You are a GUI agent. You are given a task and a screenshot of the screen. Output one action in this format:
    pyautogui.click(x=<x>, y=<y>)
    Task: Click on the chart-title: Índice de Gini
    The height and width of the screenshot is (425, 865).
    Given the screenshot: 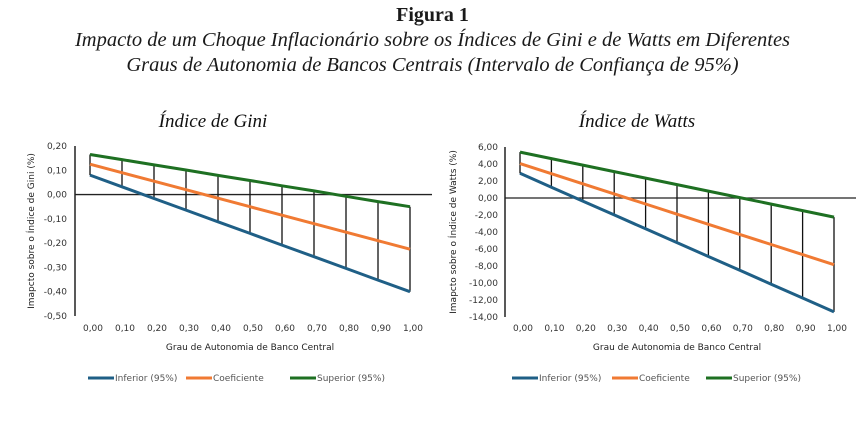 What is the action you would take?
    pyautogui.click(x=213, y=121)
    